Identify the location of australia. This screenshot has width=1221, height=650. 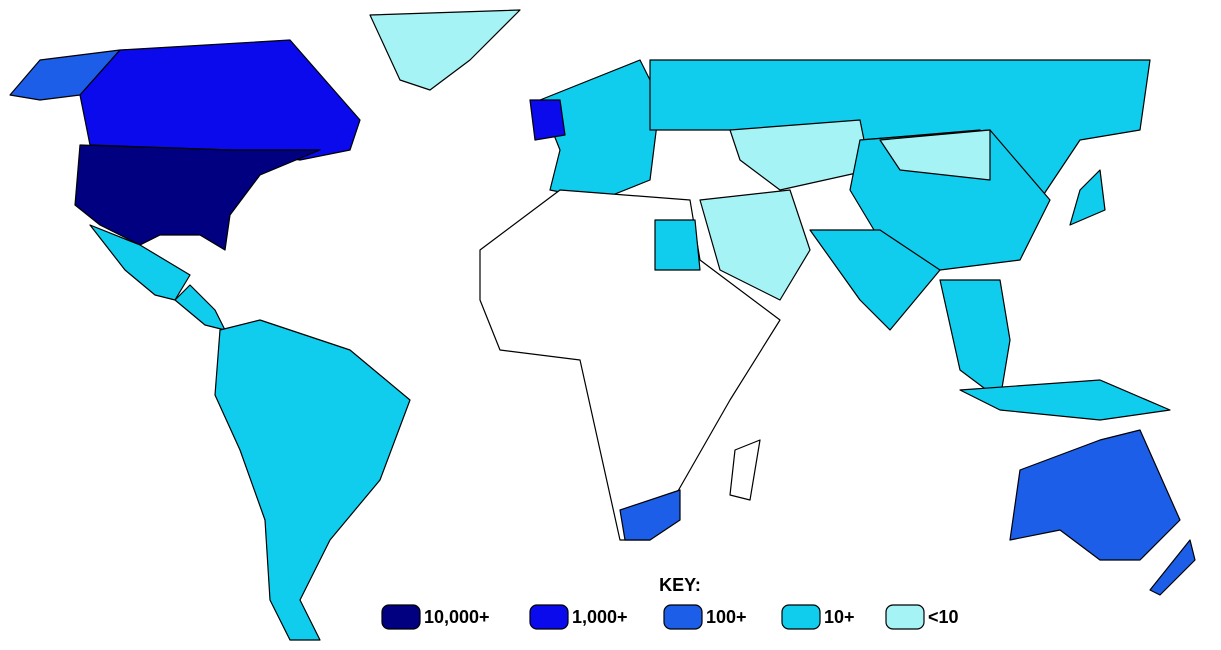
(1095, 495).